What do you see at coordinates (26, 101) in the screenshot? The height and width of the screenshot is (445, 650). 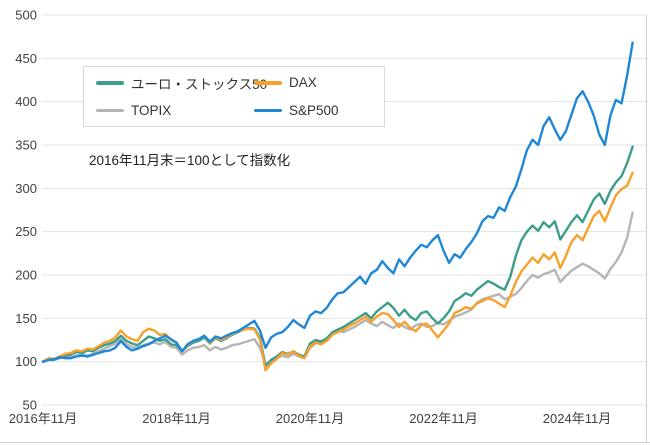 I see `y-tick-label-400: 400` at bounding box center [26, 101].